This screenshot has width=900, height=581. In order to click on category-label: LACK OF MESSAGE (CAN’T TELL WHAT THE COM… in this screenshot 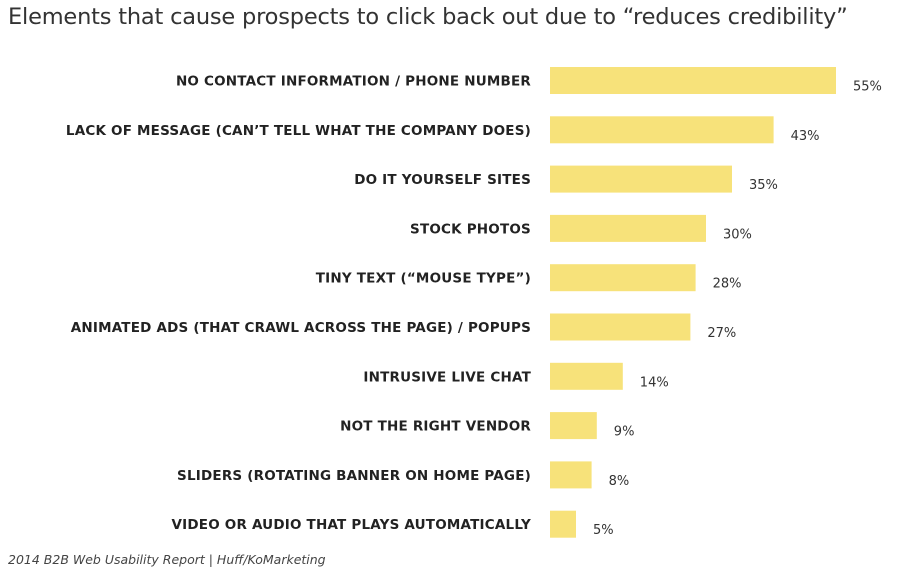, I will do `click(298, 131)`.